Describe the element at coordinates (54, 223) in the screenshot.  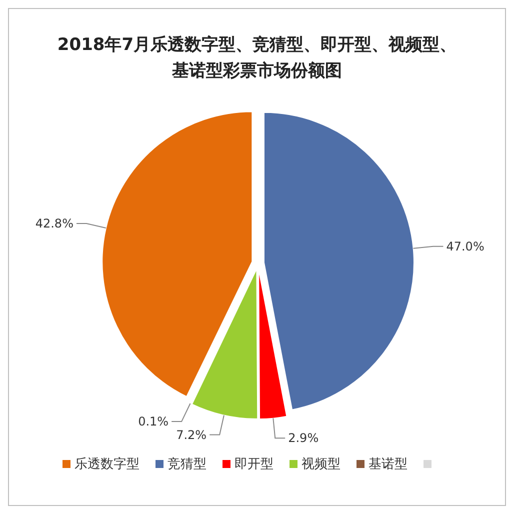
I see `data-label: 42.8%` at that location.